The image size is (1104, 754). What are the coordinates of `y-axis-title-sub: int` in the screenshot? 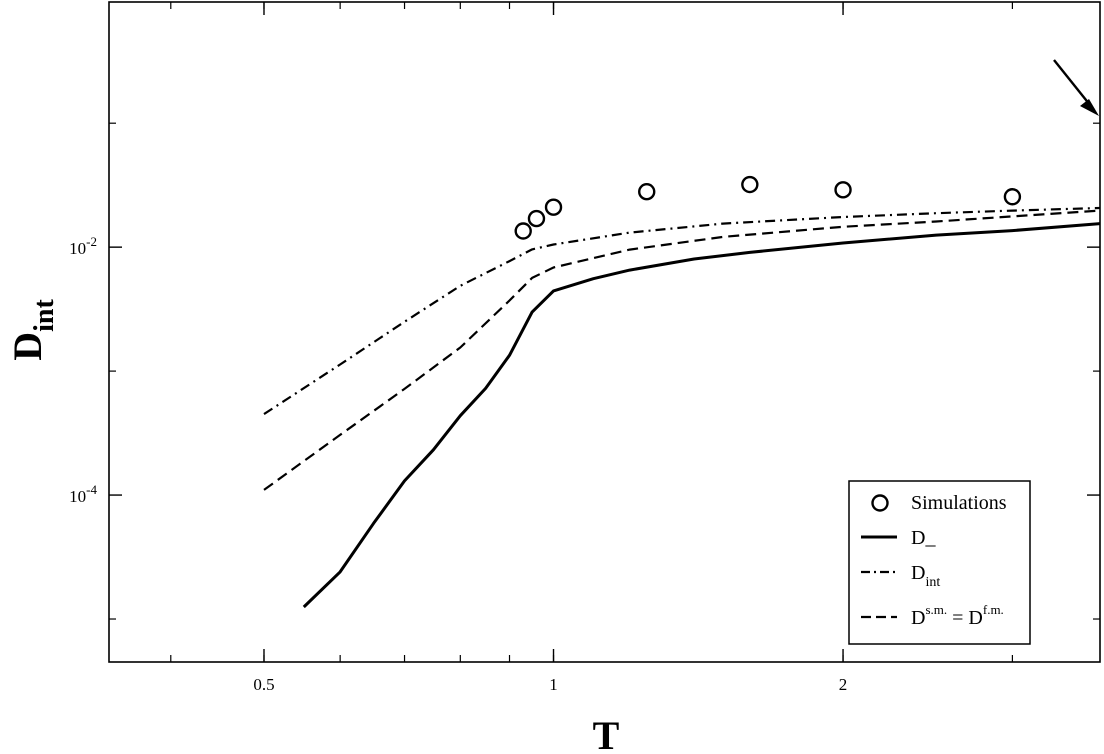 It's located at (44, 315).